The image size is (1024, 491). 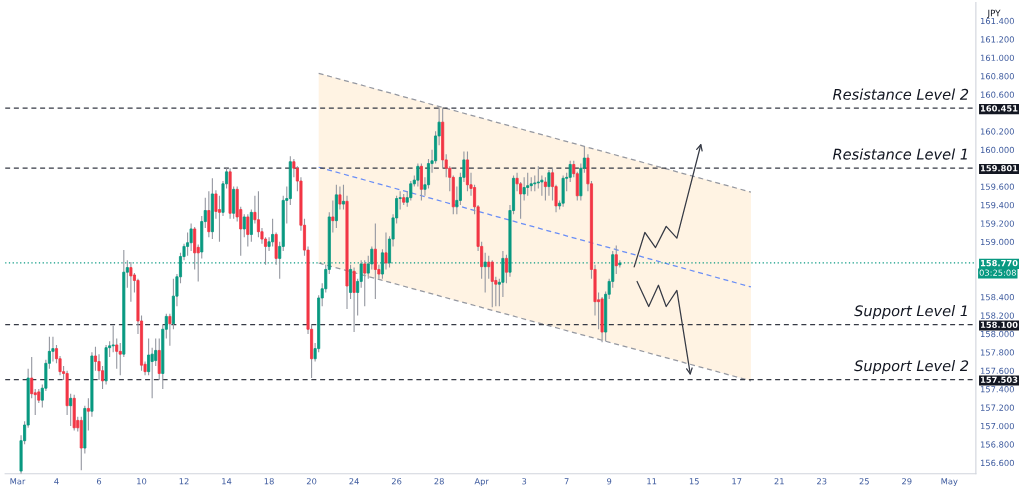 What do you see at coordinates (997, 389) in the screenshot?
I see `y-tick-label: 157.400` at bounding box center [997, 389].